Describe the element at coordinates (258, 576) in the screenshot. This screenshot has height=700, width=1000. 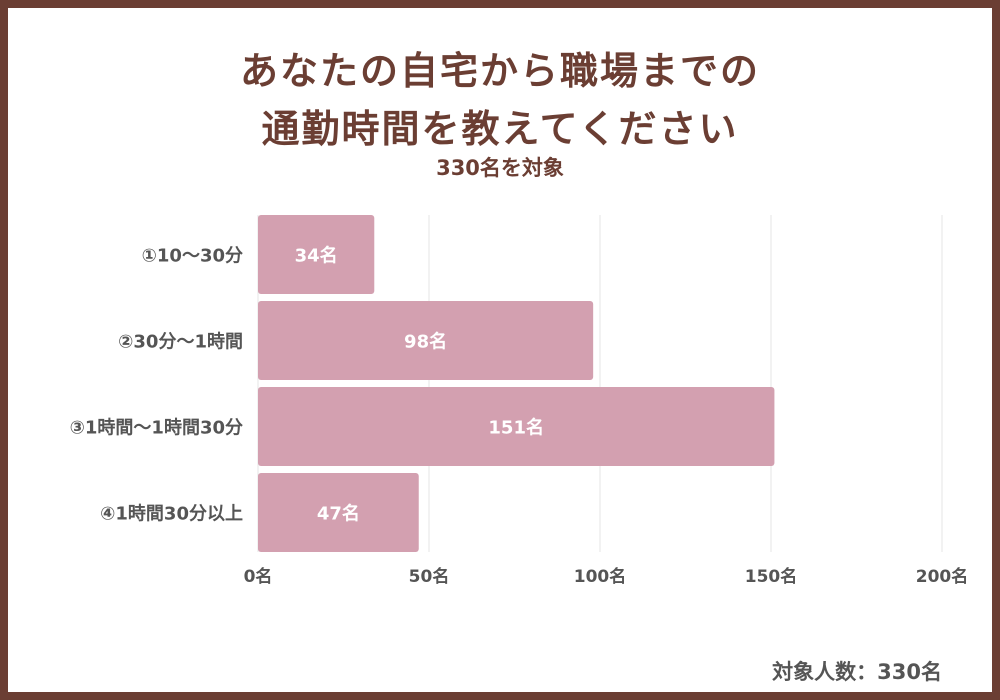
I see `x-tick-label: 0名` at that location.